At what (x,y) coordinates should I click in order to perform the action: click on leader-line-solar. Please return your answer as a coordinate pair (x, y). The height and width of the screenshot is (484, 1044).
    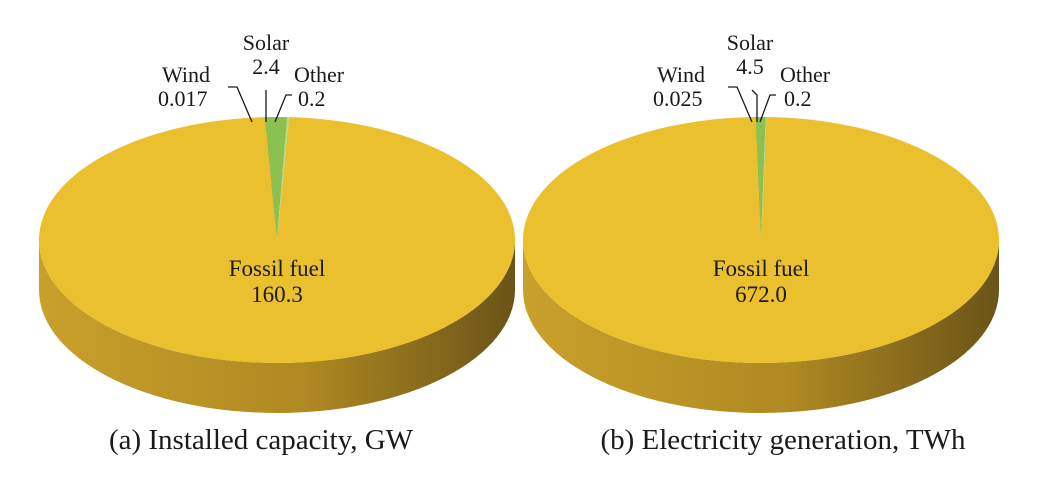
    Looking at the image, I should click on (754, 105).